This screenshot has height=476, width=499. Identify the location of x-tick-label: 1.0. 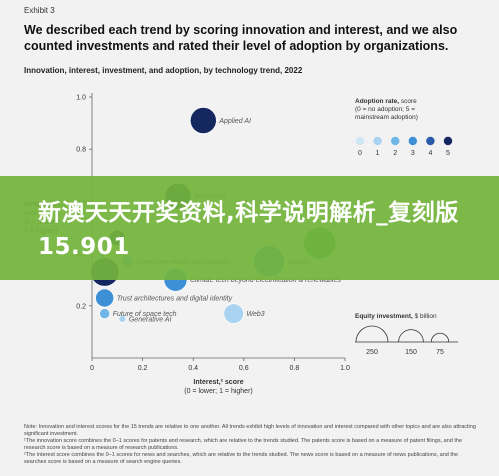
(345, 368).